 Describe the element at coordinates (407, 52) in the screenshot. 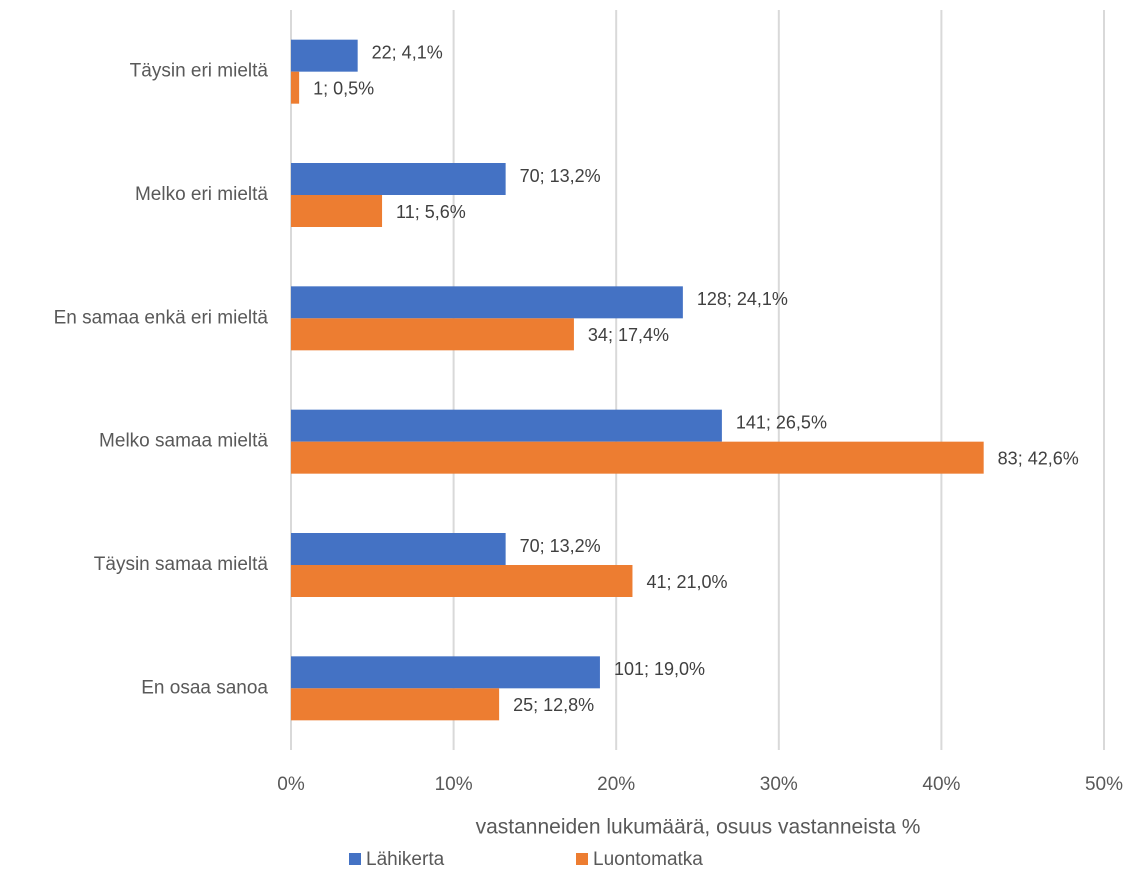

I see `data-label: 22; 4,1%` at that location.